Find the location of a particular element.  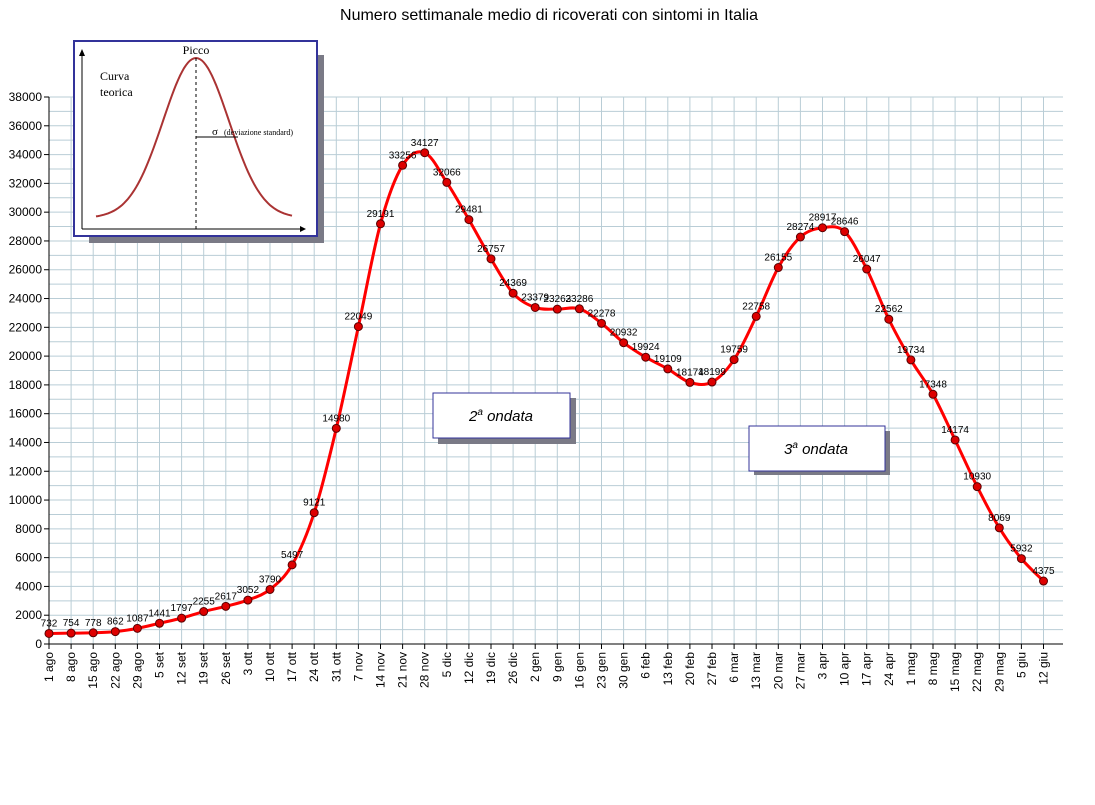

data-label: 8069 is located at coordinates (999, 518).